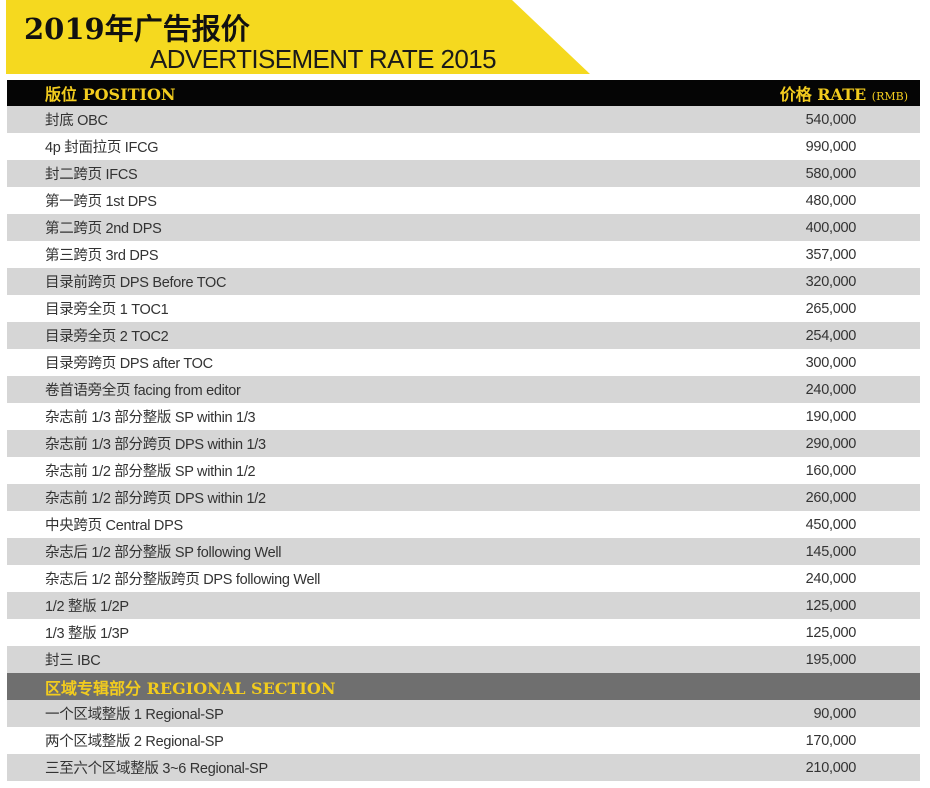 The image size is (930, 788). What do you see at coordinates (823, 94) in the screenshot?
I see `rate-label: 价格 RATE` at bounding box center [823, 94].